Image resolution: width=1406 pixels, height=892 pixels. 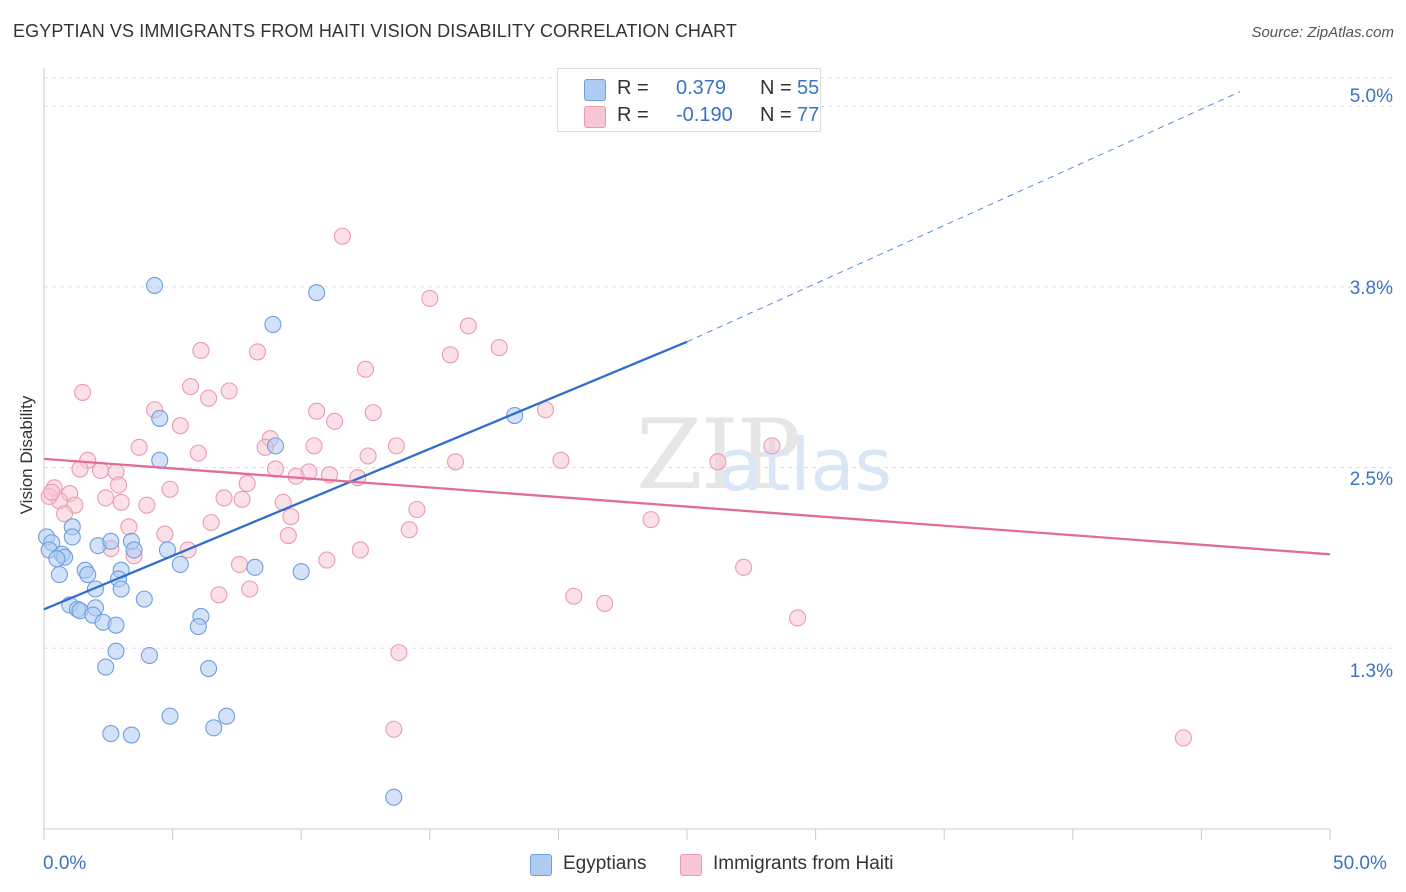 I want to click on watermark-atlas: atlas, so click(x=805, y=465).